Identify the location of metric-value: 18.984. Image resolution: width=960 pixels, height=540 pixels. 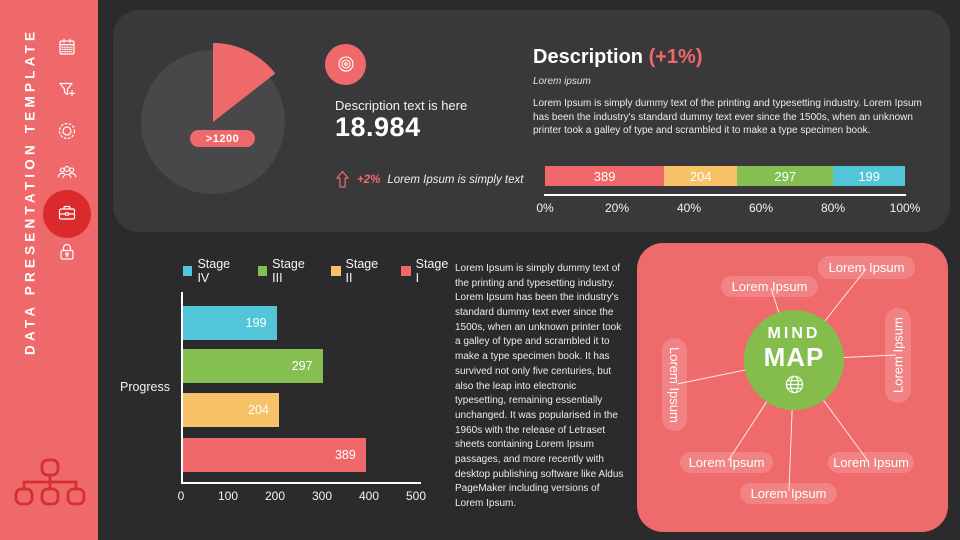
(378, 127).